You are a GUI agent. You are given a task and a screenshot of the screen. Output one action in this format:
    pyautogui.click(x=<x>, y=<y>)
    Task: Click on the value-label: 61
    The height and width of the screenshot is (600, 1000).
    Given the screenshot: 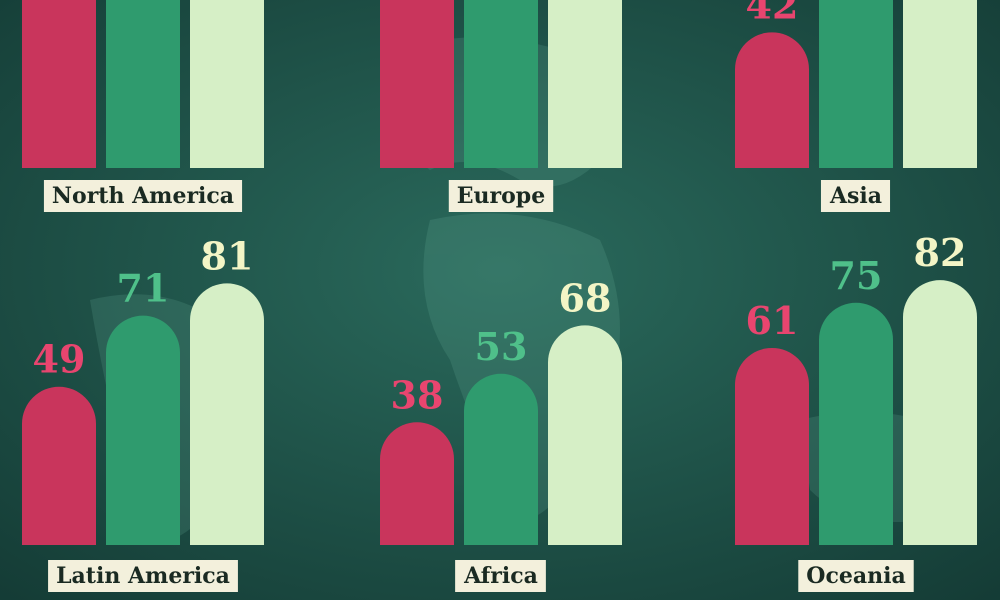 What is the action you would take?
    pyautogui.click(x=772, y=320)
    